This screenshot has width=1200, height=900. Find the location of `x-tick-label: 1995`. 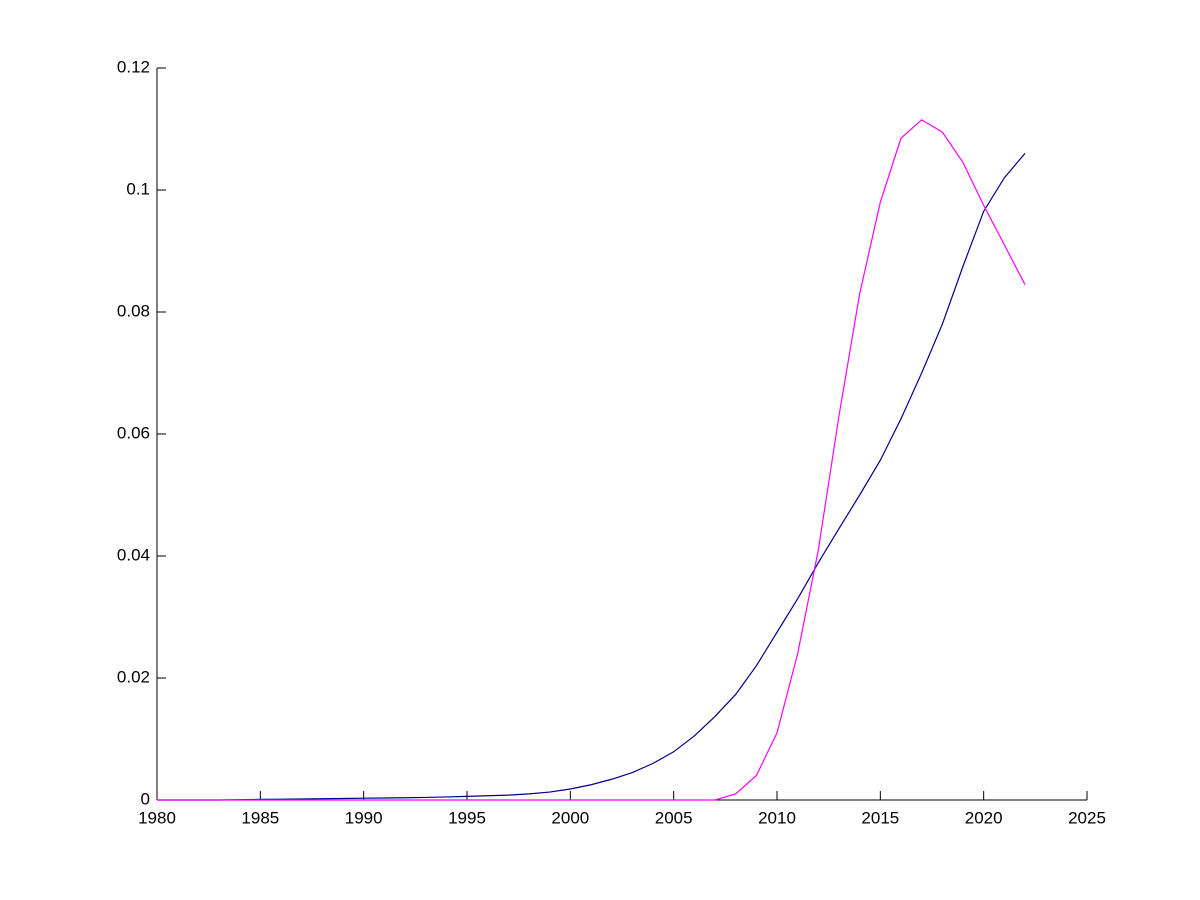

x-tick-label: 1995 is located at coordinates (467, 817).